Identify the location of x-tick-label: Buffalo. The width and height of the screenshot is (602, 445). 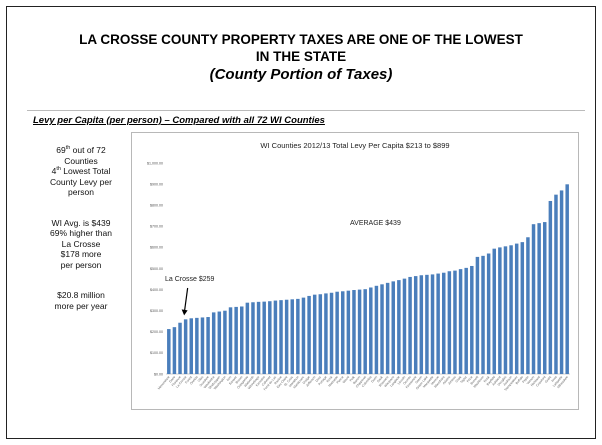
(520, 380).